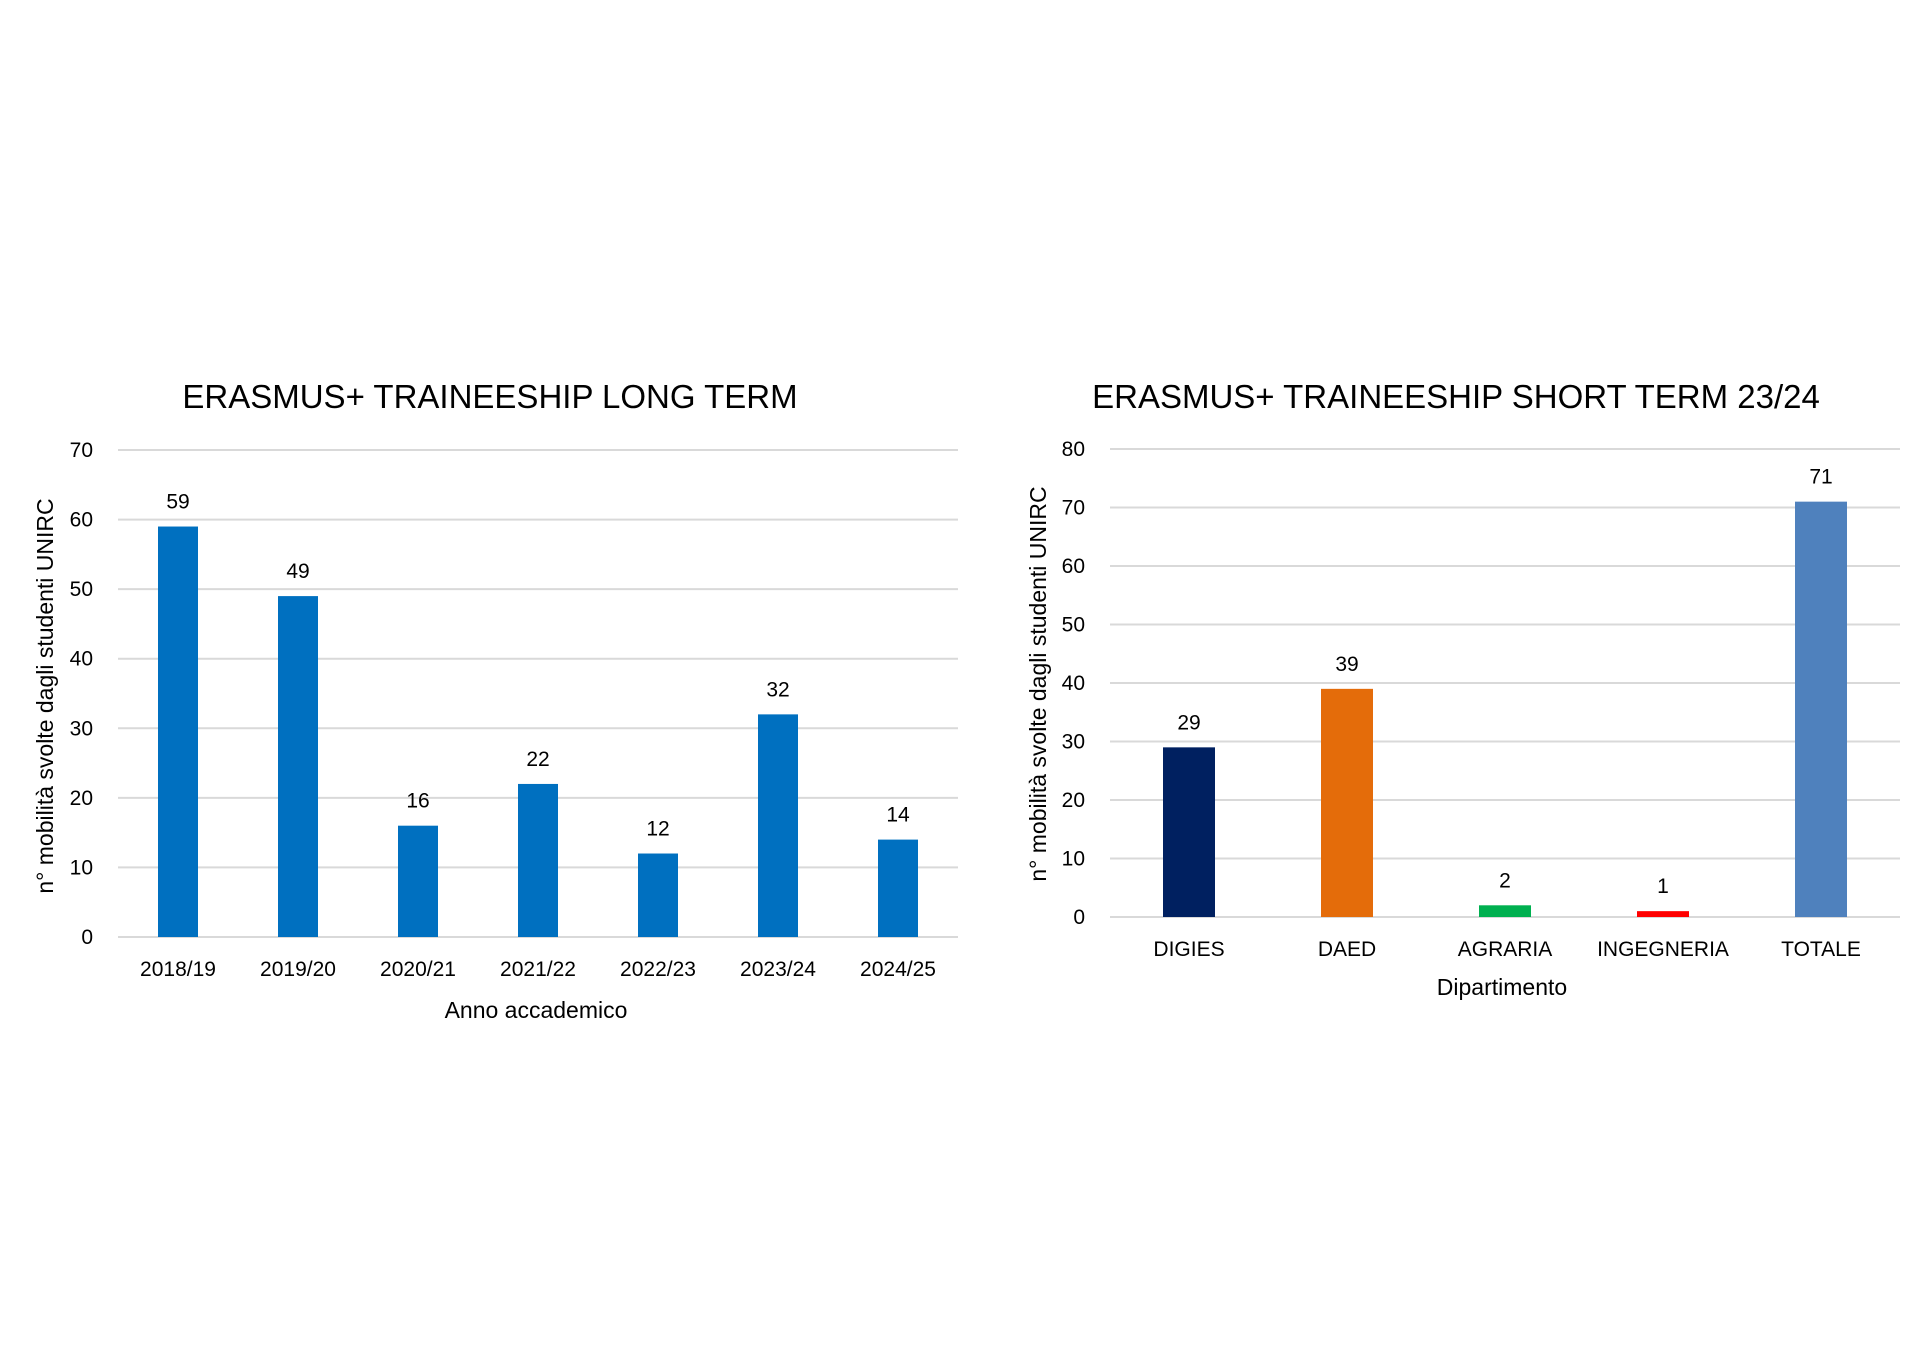 The height and width of the screenshot is (1357, 1920). What do you see at coordinates (1189, 832) in the screenshot?
I see `bar-digies` at bounding box center [1189, 832].